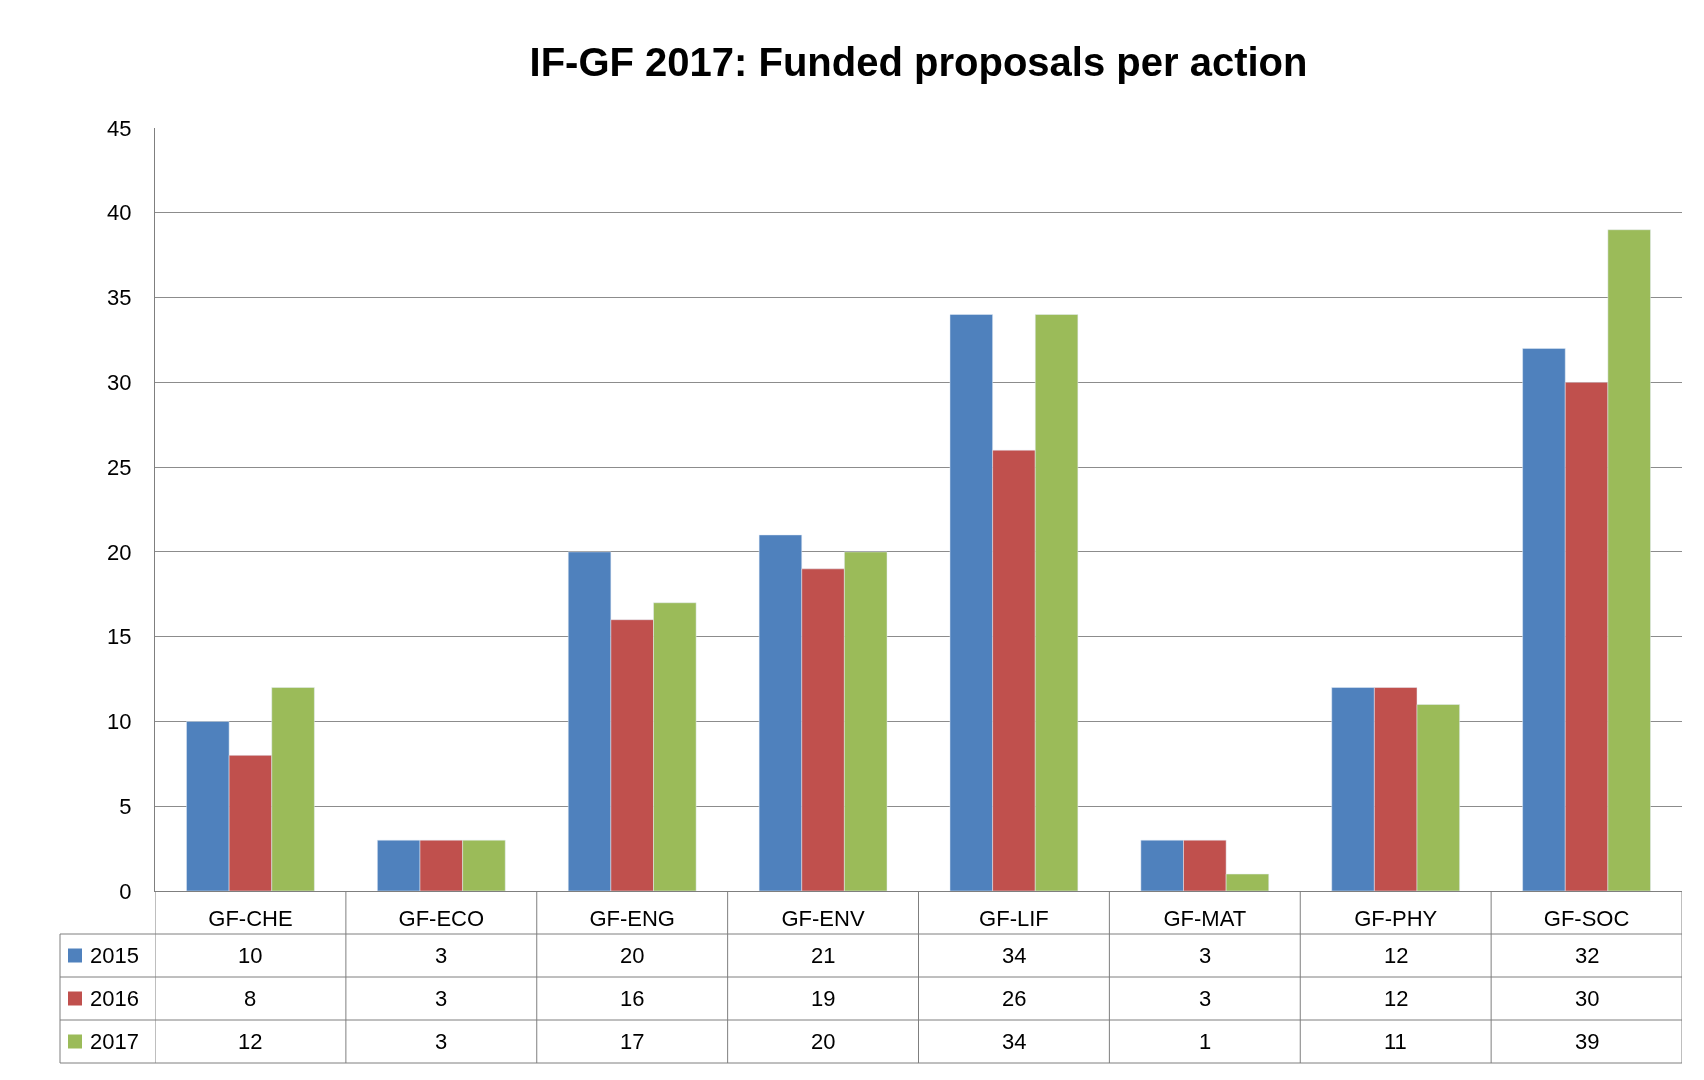 The width and height of the screenshot is (1704, 1080). Describe the element at coordinates (119, 213) in the screenshot. I see `y-tick-label: 40` at that location.